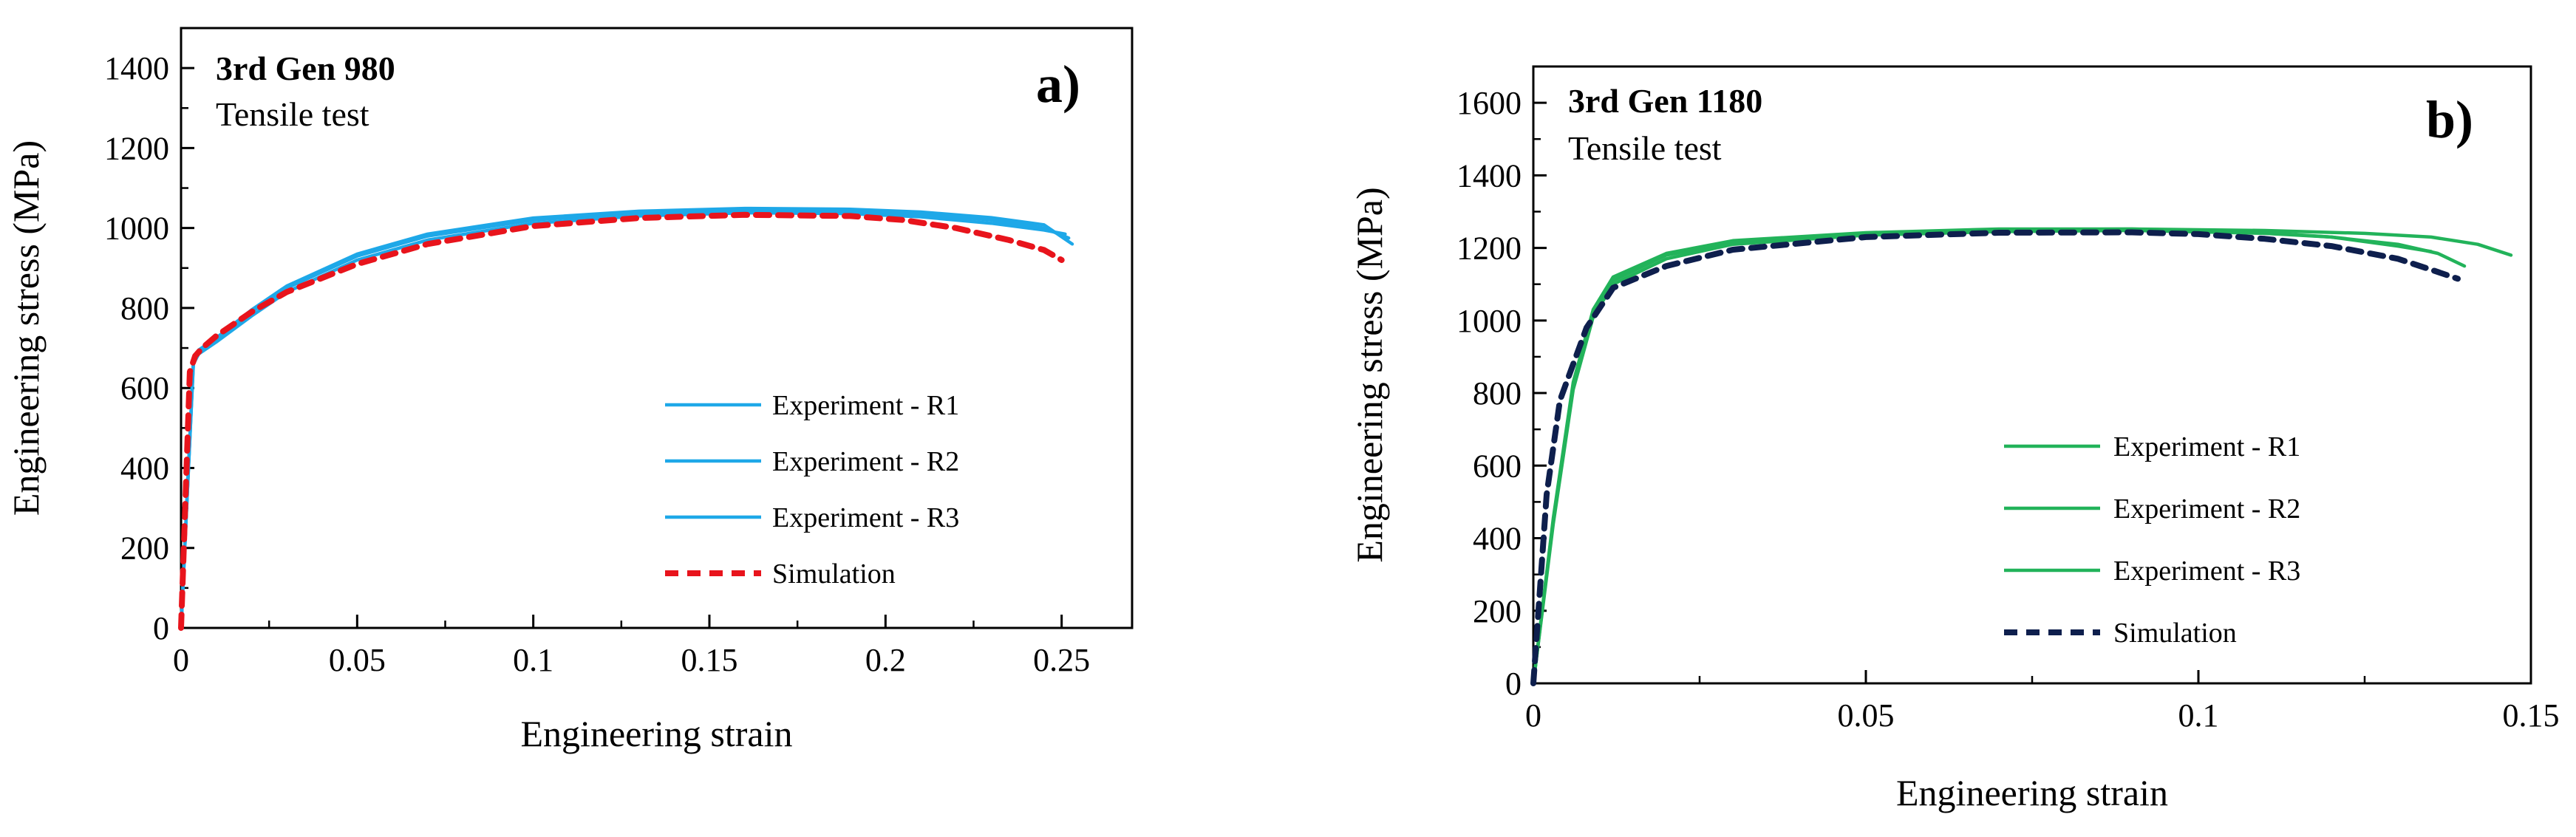  I want to click on panel-title: 3rd Gen 1180, so click(1665, 101).